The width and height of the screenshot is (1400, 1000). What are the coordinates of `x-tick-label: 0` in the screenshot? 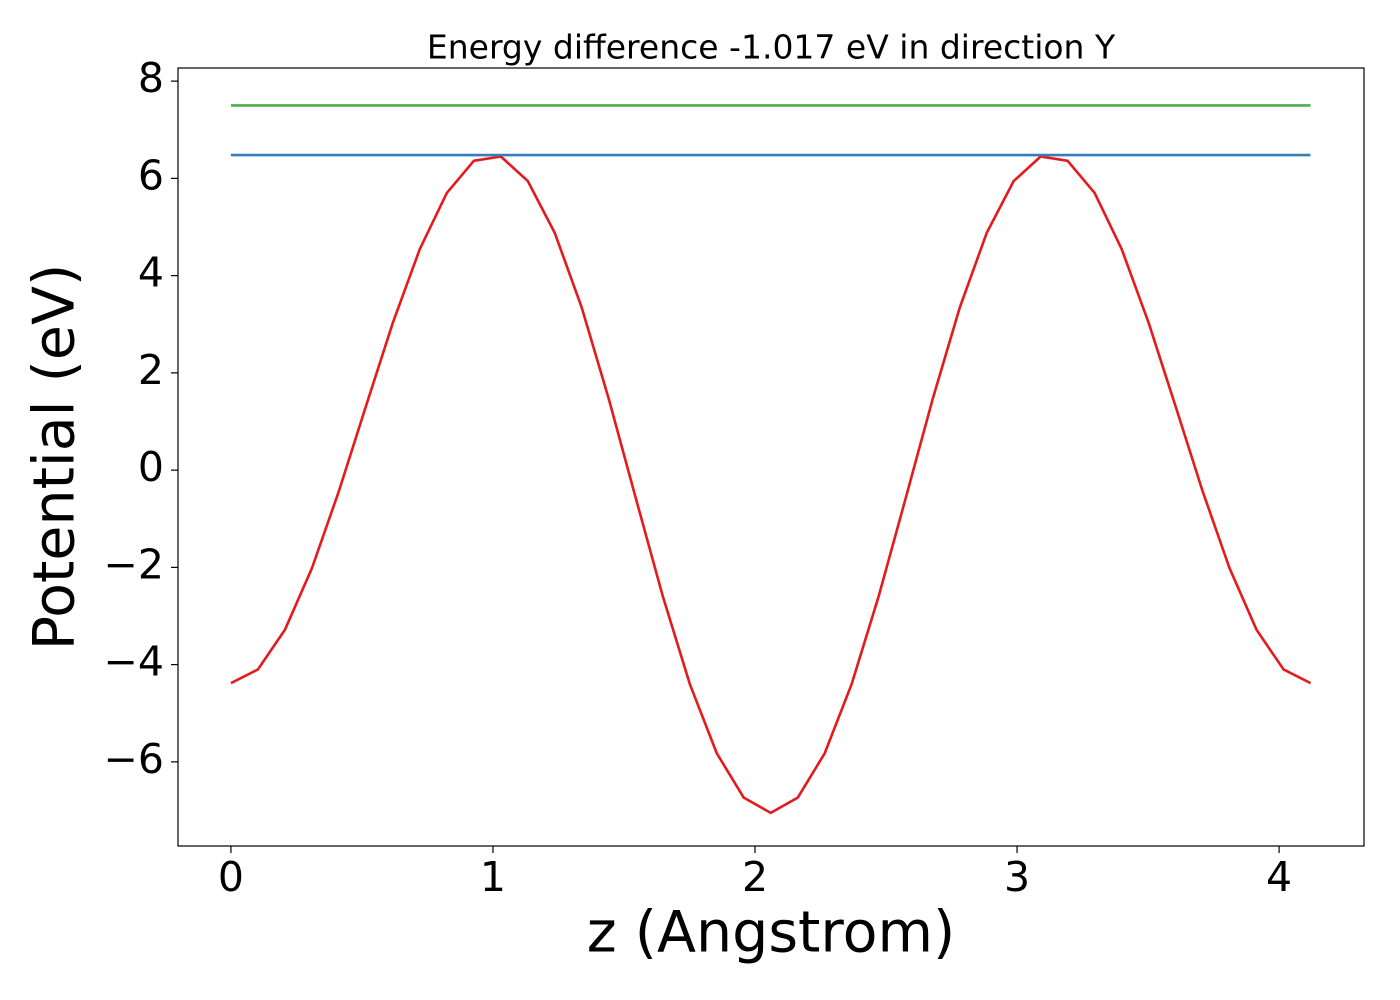 It's located at (231, 877).